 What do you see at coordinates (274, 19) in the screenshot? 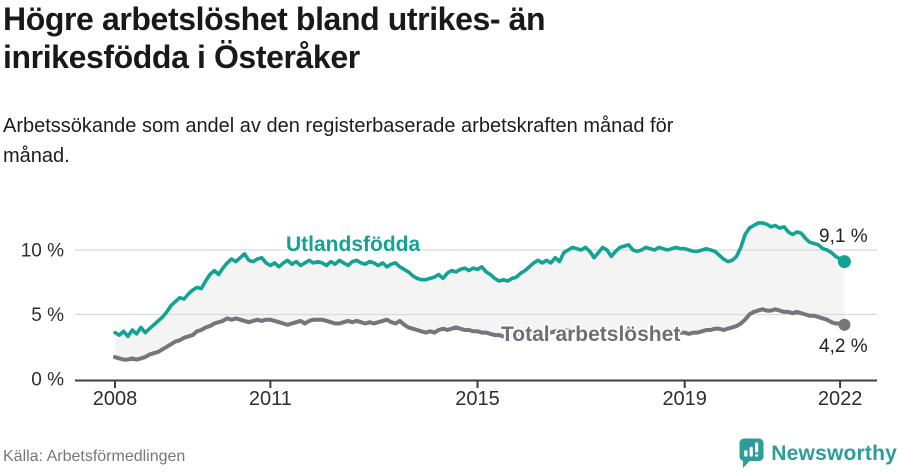
I see `title-line-1: Högre arbetslöshet bland utrikes- än` at bounding box center [274, 19].